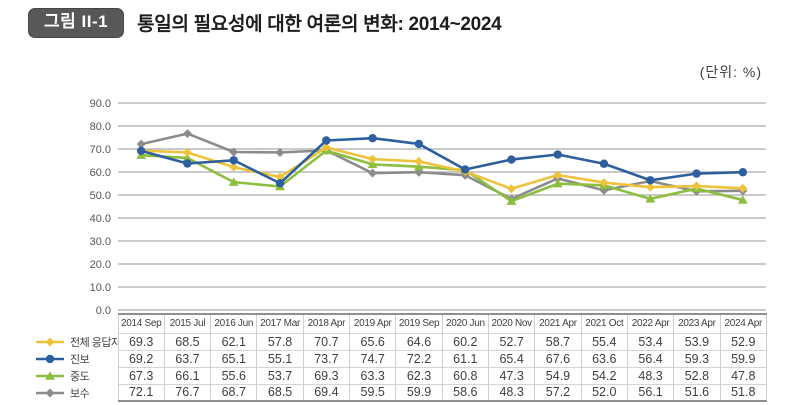  I want to click on table-value-cell: 58.6, so click(465, 392).